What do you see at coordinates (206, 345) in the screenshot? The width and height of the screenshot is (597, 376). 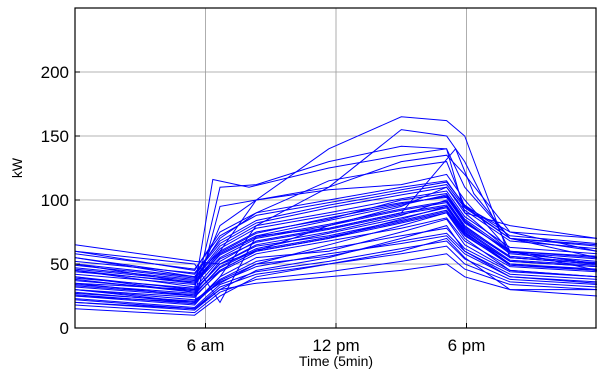 I see `x-tick-label: 6 am` at bounding box center [206, 345].